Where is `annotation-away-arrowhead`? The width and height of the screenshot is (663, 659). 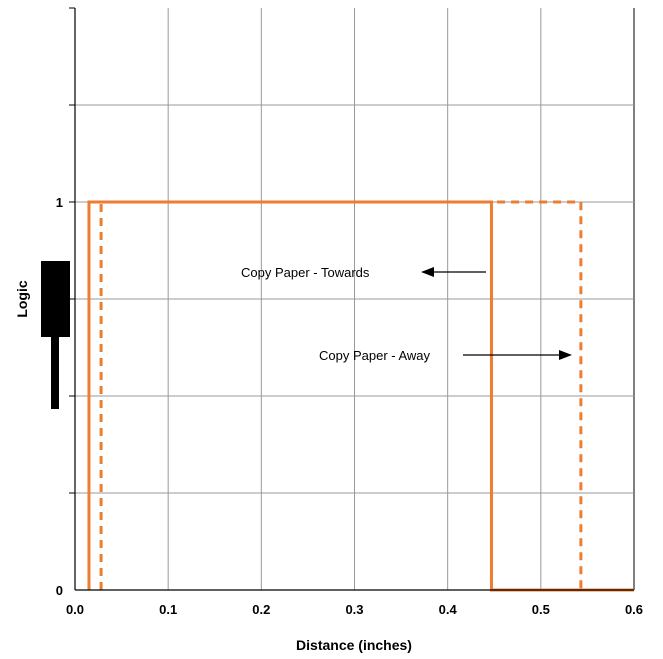
annotation-away-arrowhead is located at coordinates (565, 355).